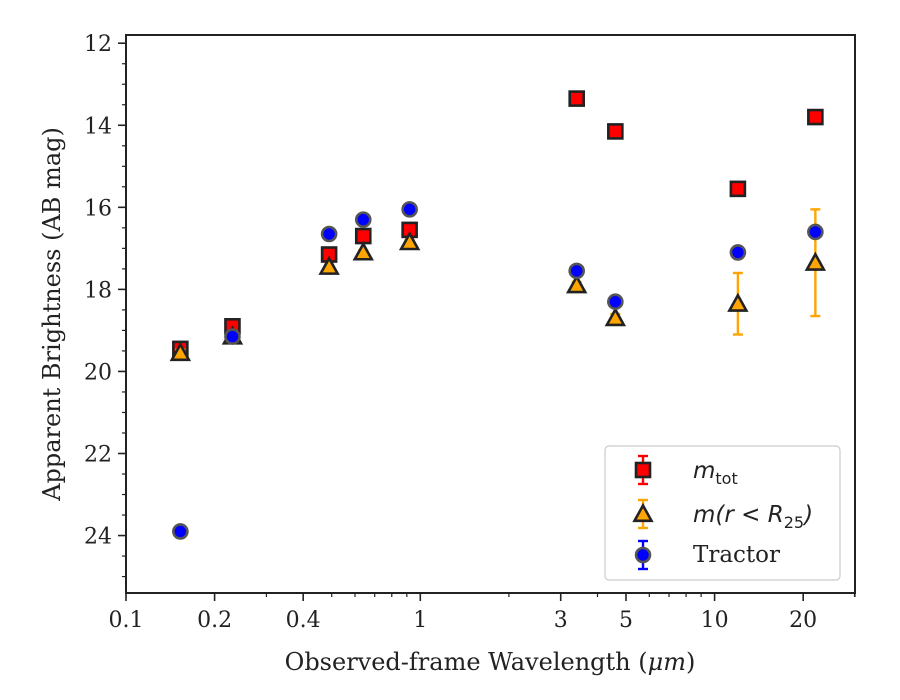  I want to click on x-tick-label: 0.2, so click(214, 620).